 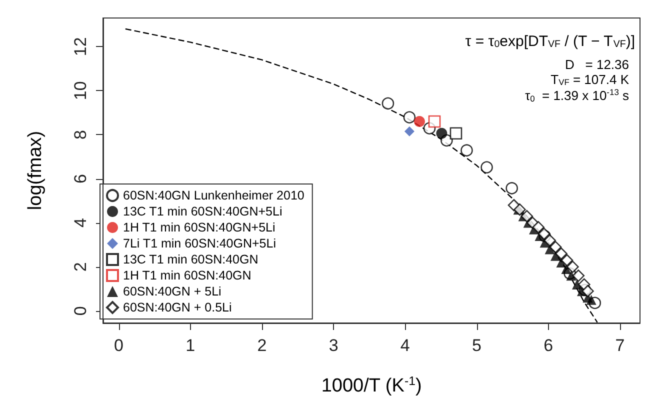 What do you see at coordinates (333, 345) in the screenshot?
I see `x-tick-label: 3` at bounding box center [333, 345].